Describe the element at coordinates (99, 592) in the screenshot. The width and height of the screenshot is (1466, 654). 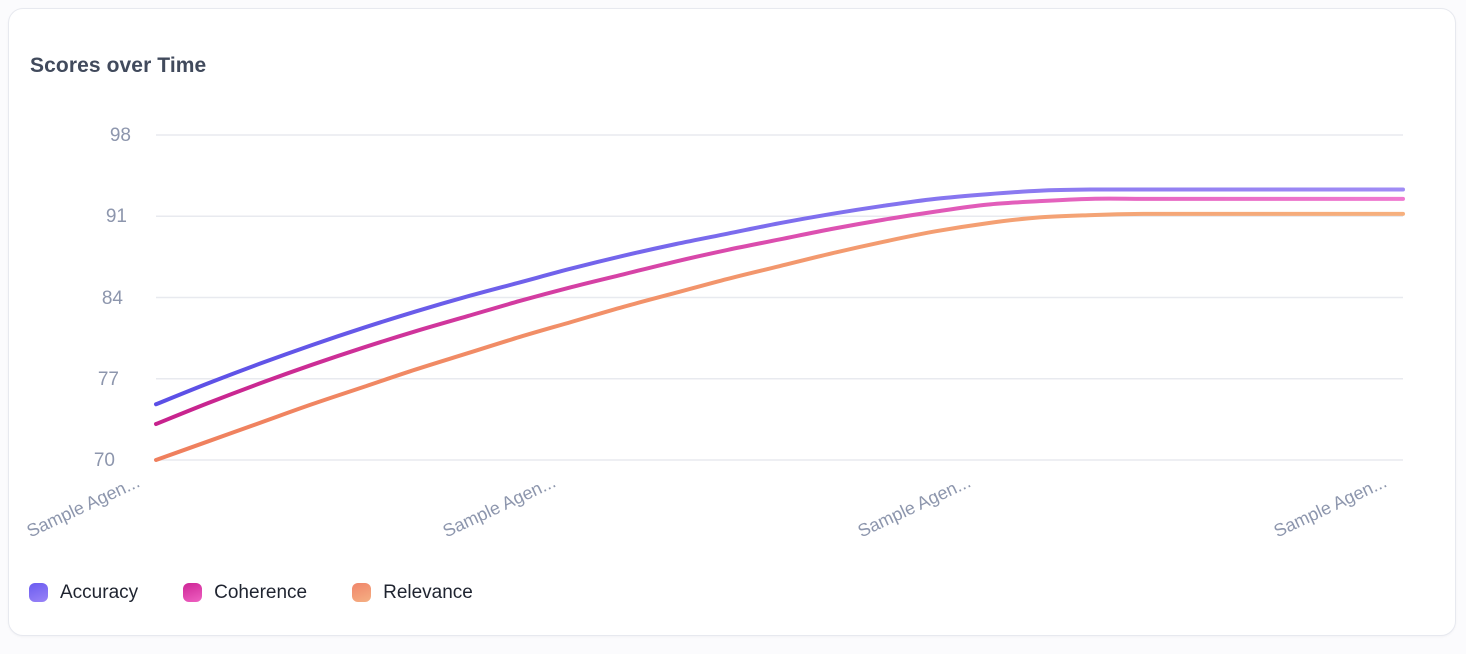
I see `legend-item-label: Accuracy` at that location.